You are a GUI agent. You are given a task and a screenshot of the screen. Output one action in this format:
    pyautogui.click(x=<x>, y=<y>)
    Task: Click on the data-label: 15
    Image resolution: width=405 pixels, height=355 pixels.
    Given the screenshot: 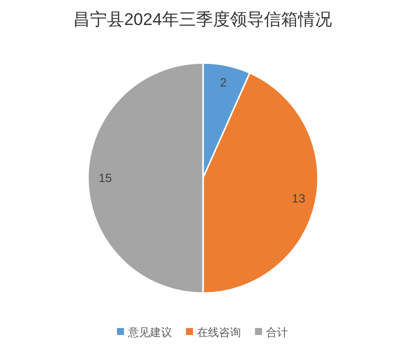 What is the action you would take?
    pyautogui.click(x=105, y=178)
    